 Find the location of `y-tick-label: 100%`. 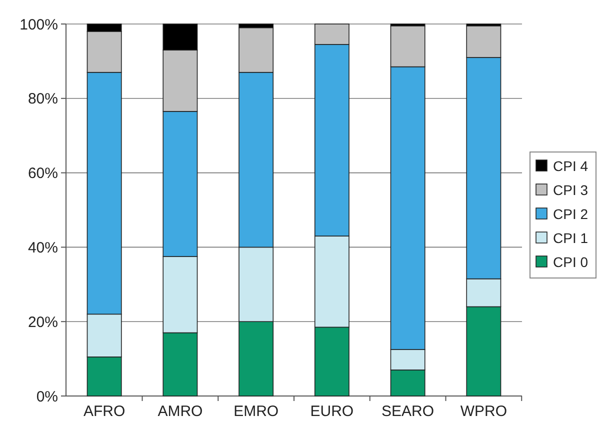

y-tick-label: 100% is located at coordinates (39, 25).